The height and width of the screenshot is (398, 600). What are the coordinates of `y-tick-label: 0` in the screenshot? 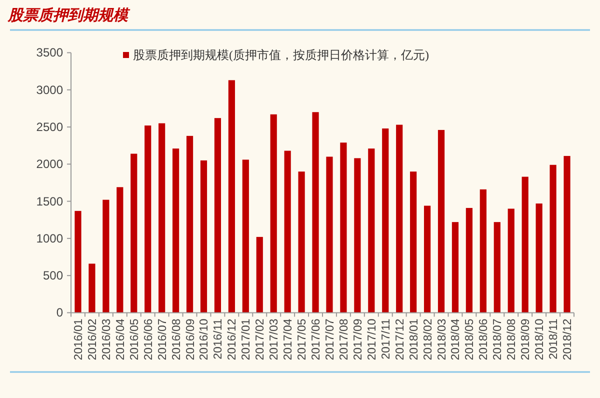 It's located at (60, 313).